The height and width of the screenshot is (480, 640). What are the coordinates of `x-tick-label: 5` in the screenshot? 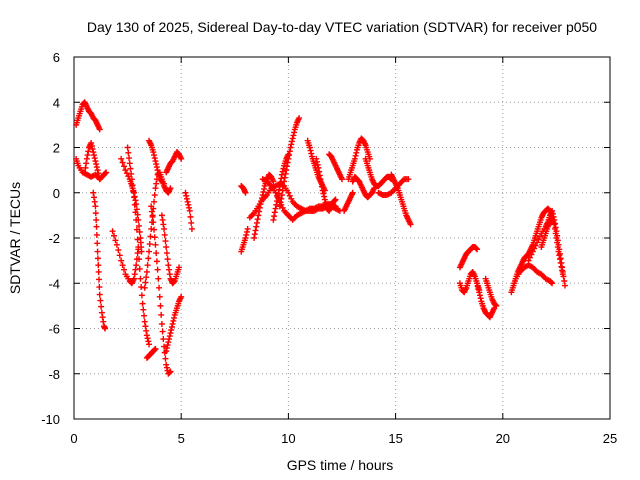 It's located at (181, 438).